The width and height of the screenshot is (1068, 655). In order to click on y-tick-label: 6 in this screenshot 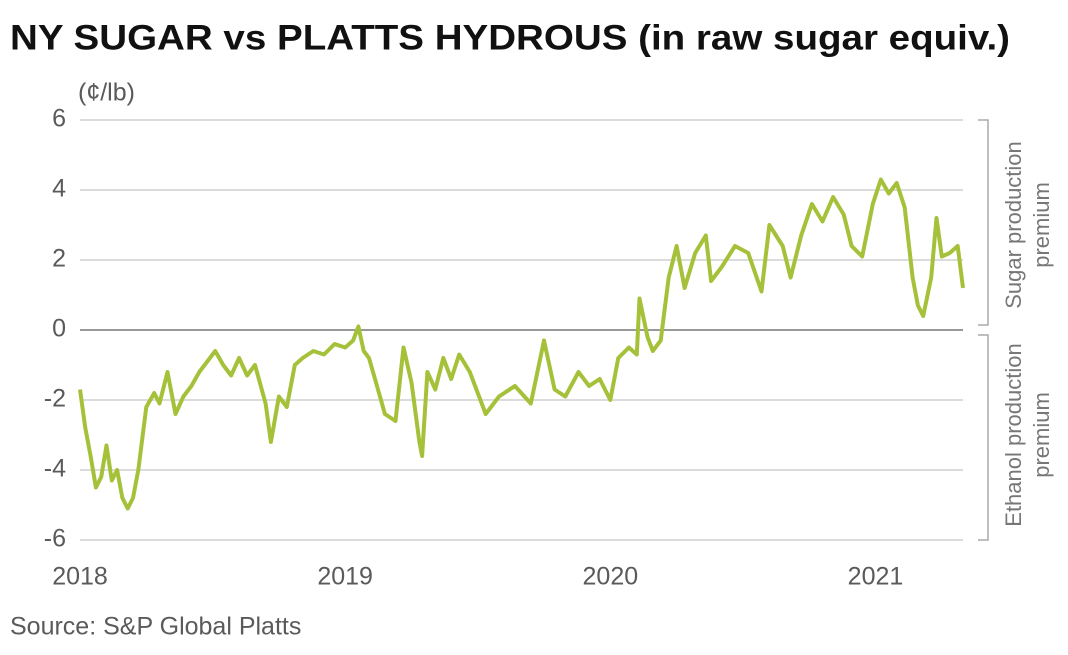, I will do `click(59, 119)`.